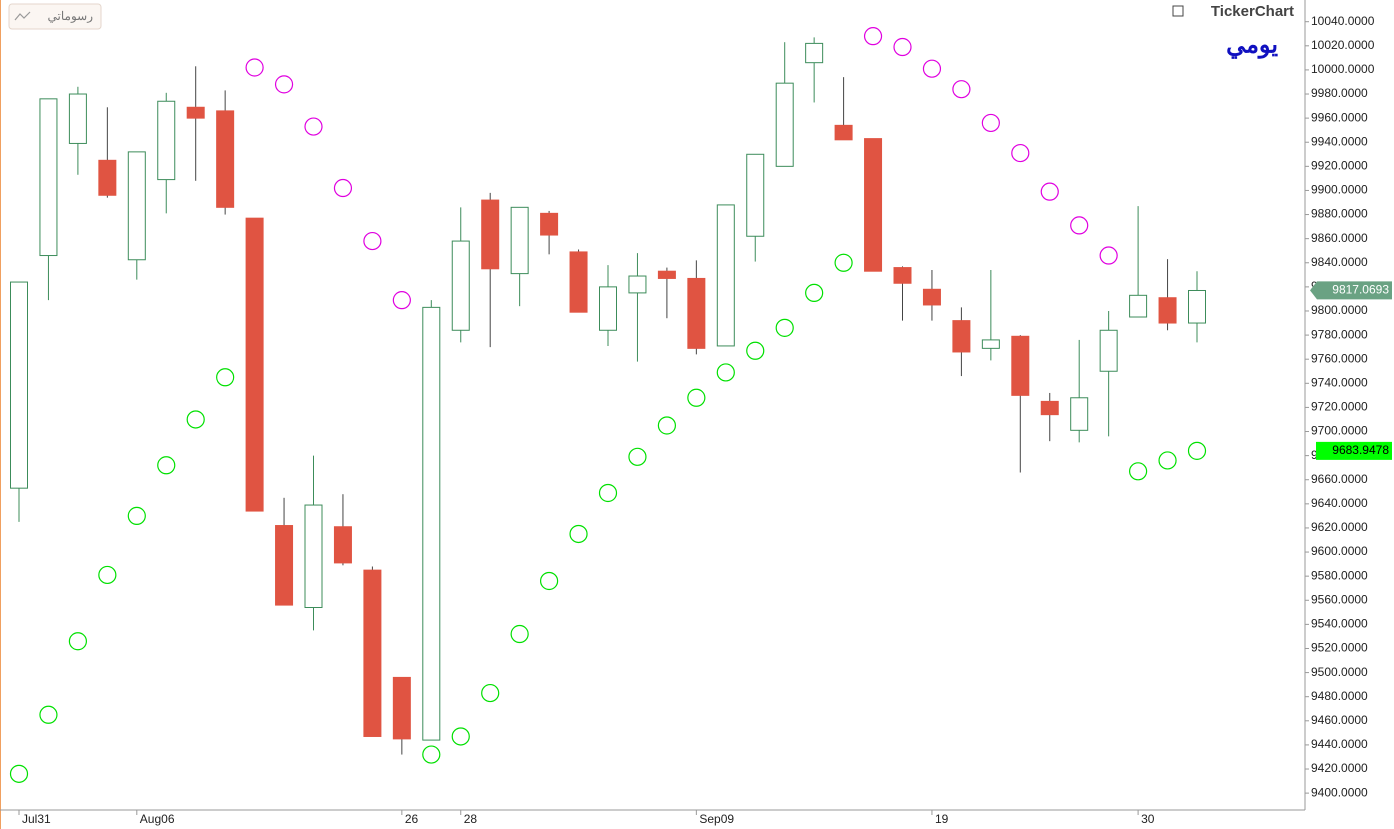 This screenshot has height=829, width=1394. I want to click on toolbar-button: رسوماتي, so click(55, 16).